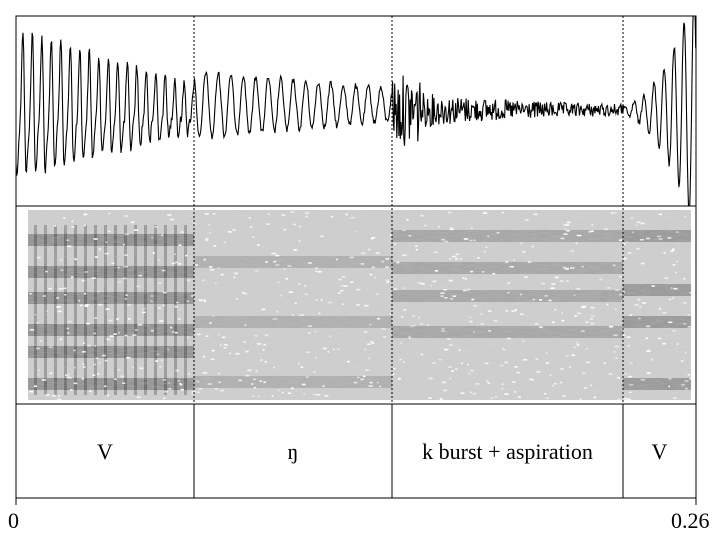 The height and width of the screenshot is (536, 721). Describe the element at coordinates (293, 451) in the screenshot. I see `segment-label-velar-nasal: ŋ` at that location.